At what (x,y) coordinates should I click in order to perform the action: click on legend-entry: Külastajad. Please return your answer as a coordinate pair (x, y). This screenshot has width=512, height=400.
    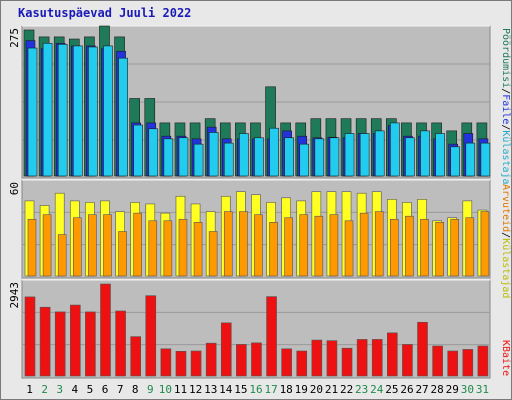
    Looking at the image, I should click on (505, 268).